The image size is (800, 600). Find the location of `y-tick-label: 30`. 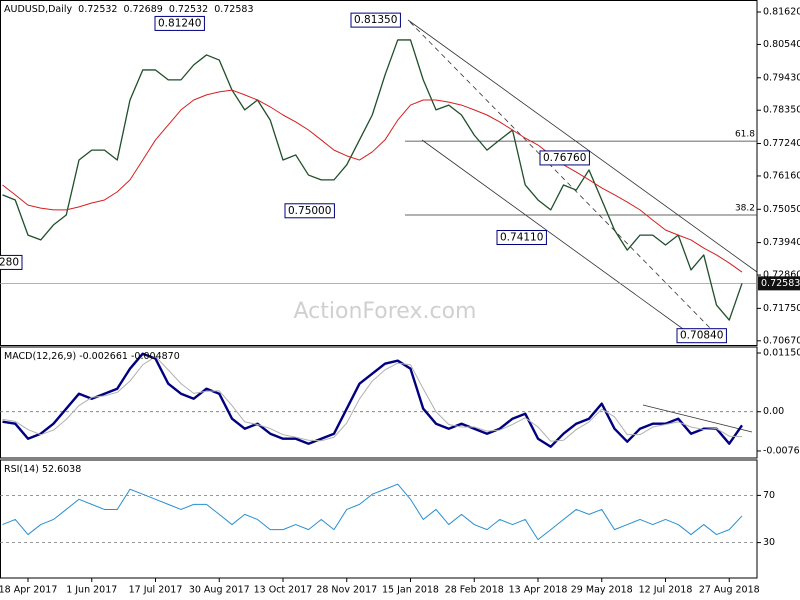

y-tick-label: 30 is located at coordinates (769, 542).